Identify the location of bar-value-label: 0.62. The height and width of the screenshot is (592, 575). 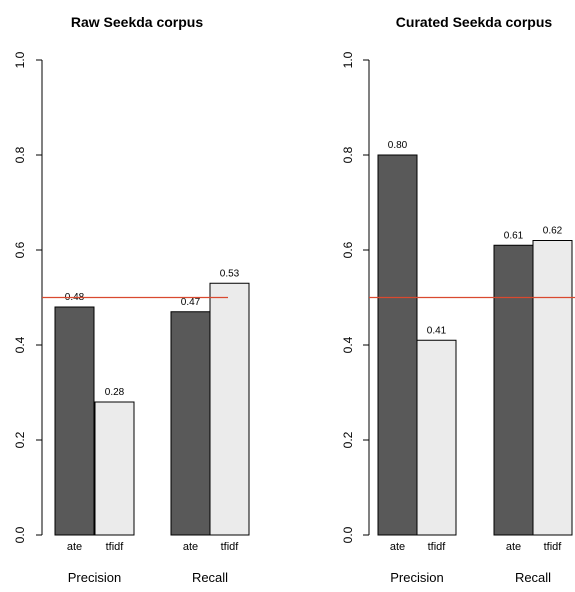
(553, 231).